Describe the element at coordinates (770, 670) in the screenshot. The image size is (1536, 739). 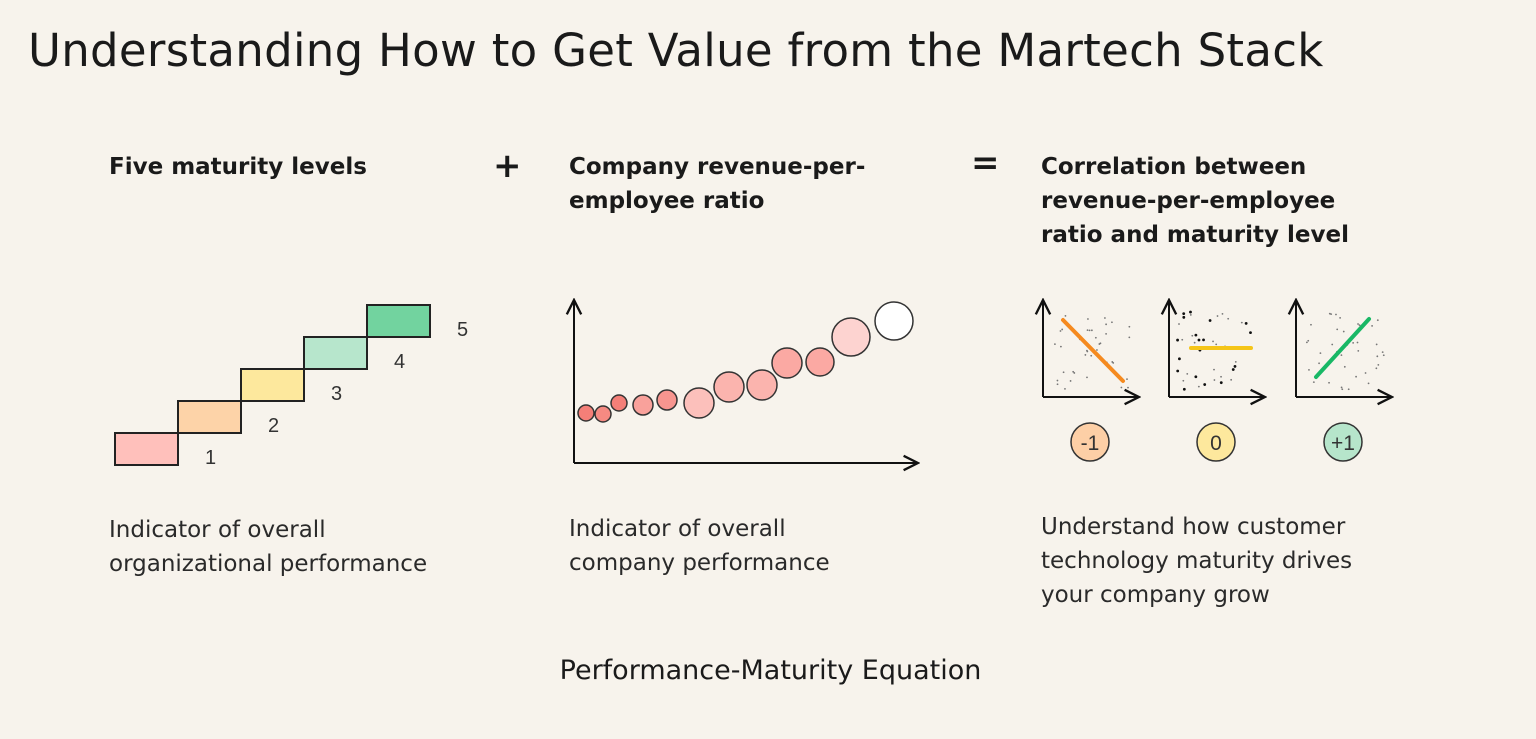
I see `footer-caption: Performance-Maturity Equation` at that location.